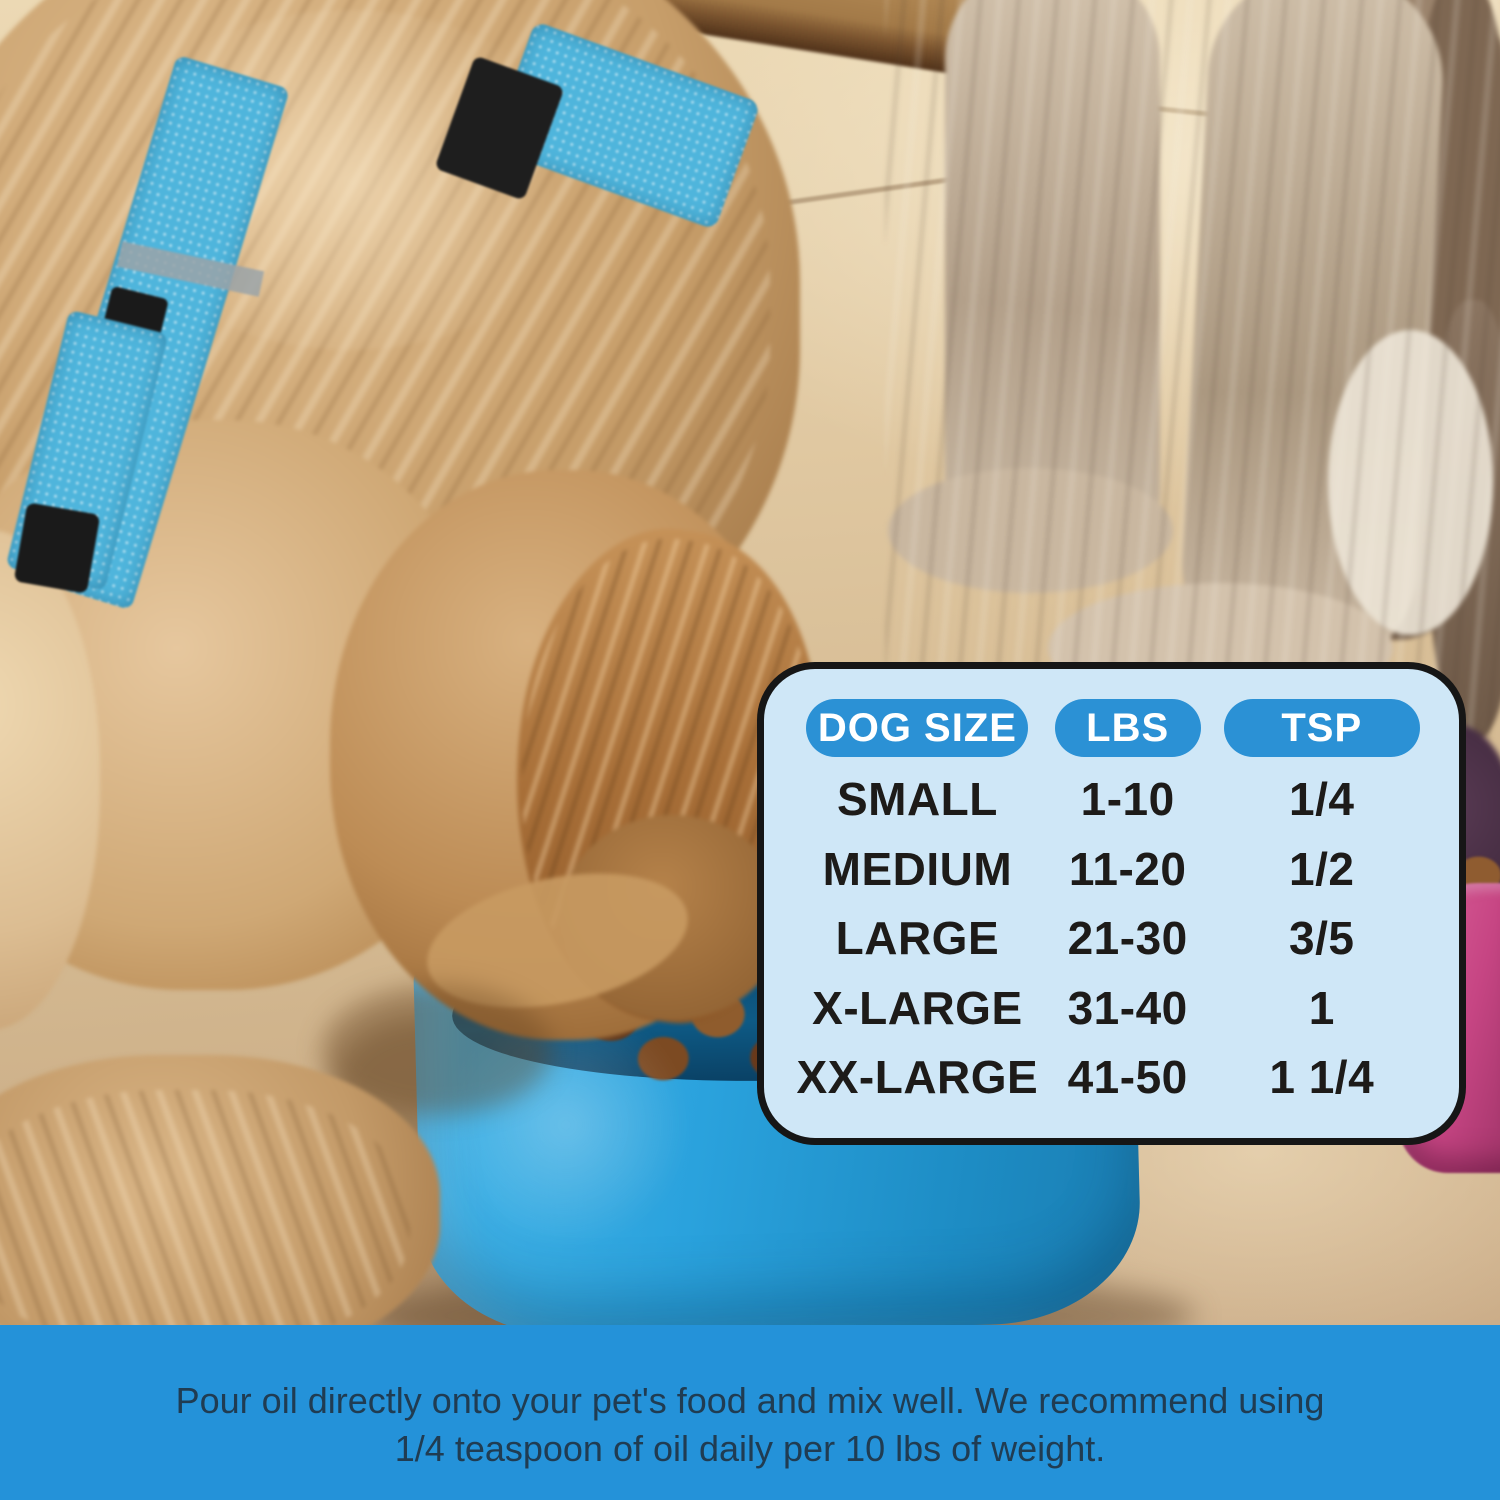  Describe the element at coordinates (1322, 1076) in the screenshot. I see `tsp-value: 1 1/4` at that location.